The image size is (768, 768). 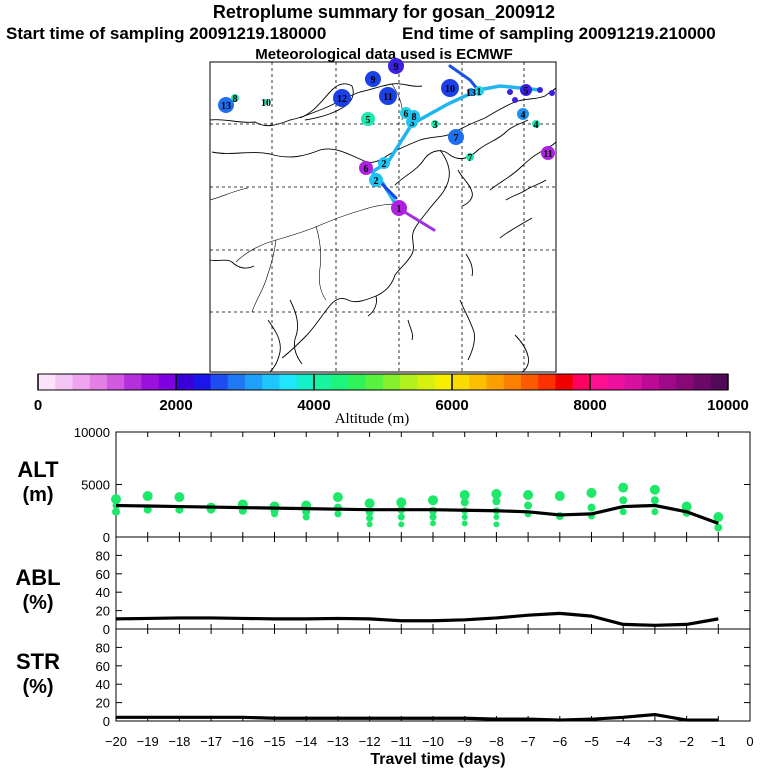 What do you see at coordinates (243, 741) in the screenshot?
I see `x-tick-label: −16` at bounding box center [243, 741].